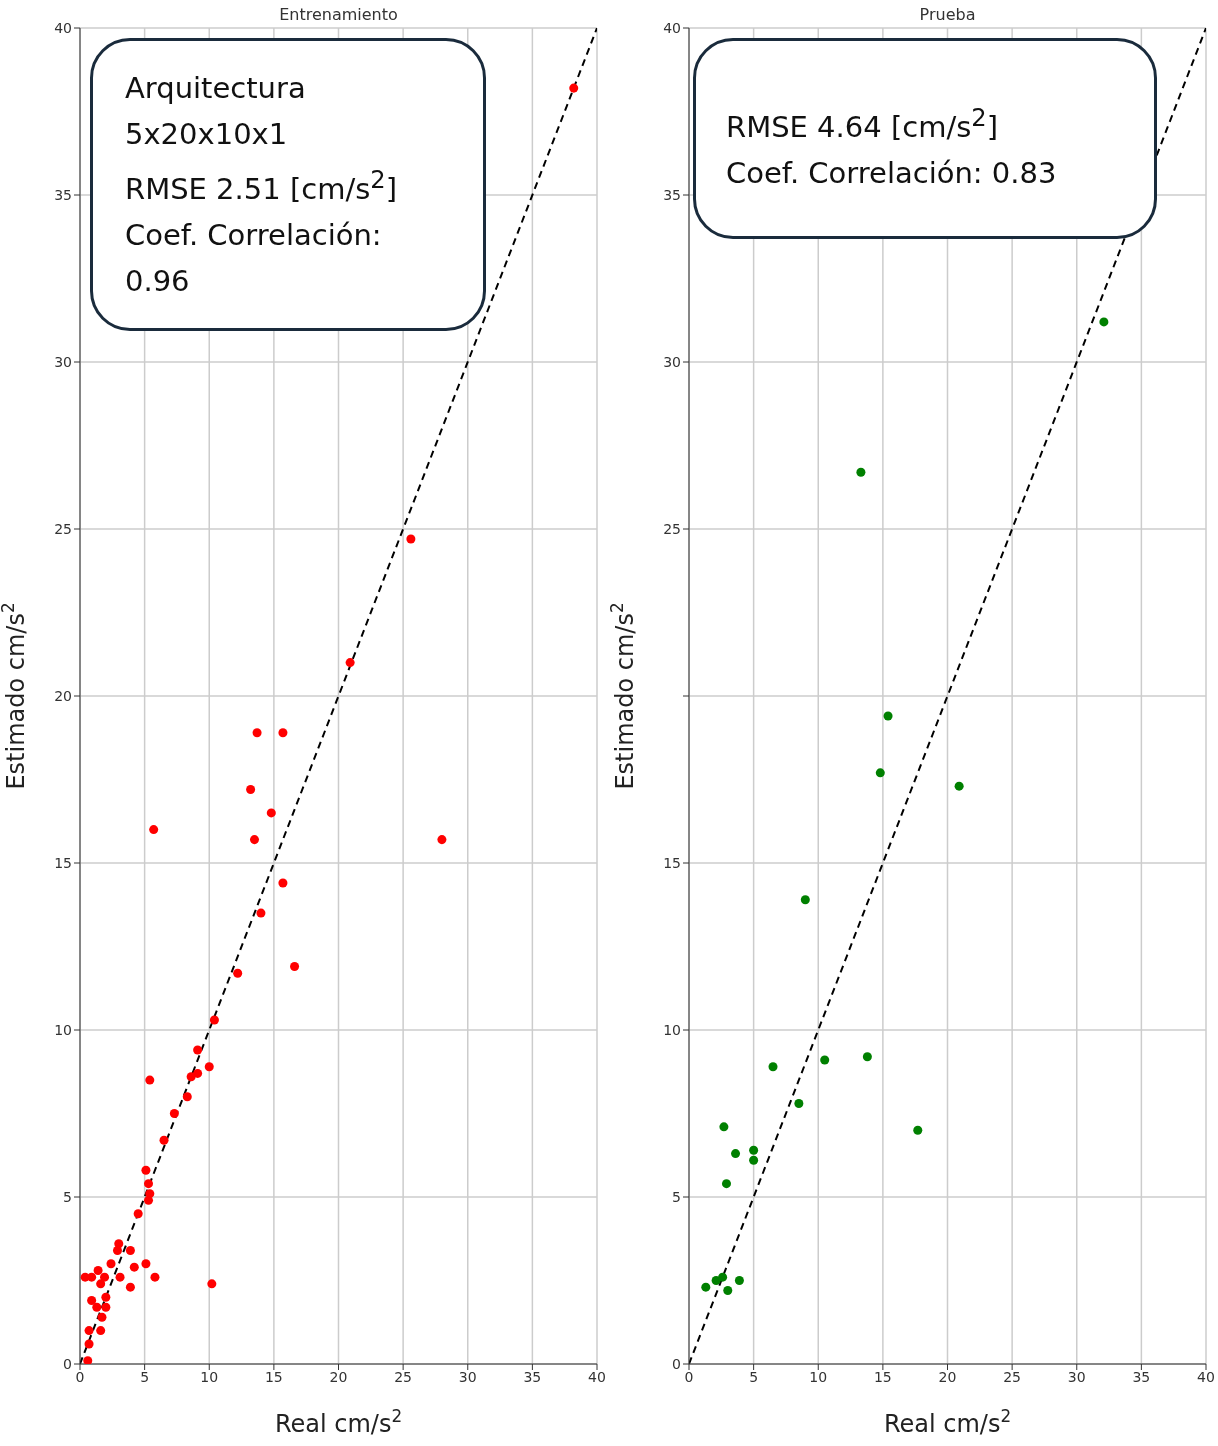  I want to click on annotation: 0.96, so click(158, 281).